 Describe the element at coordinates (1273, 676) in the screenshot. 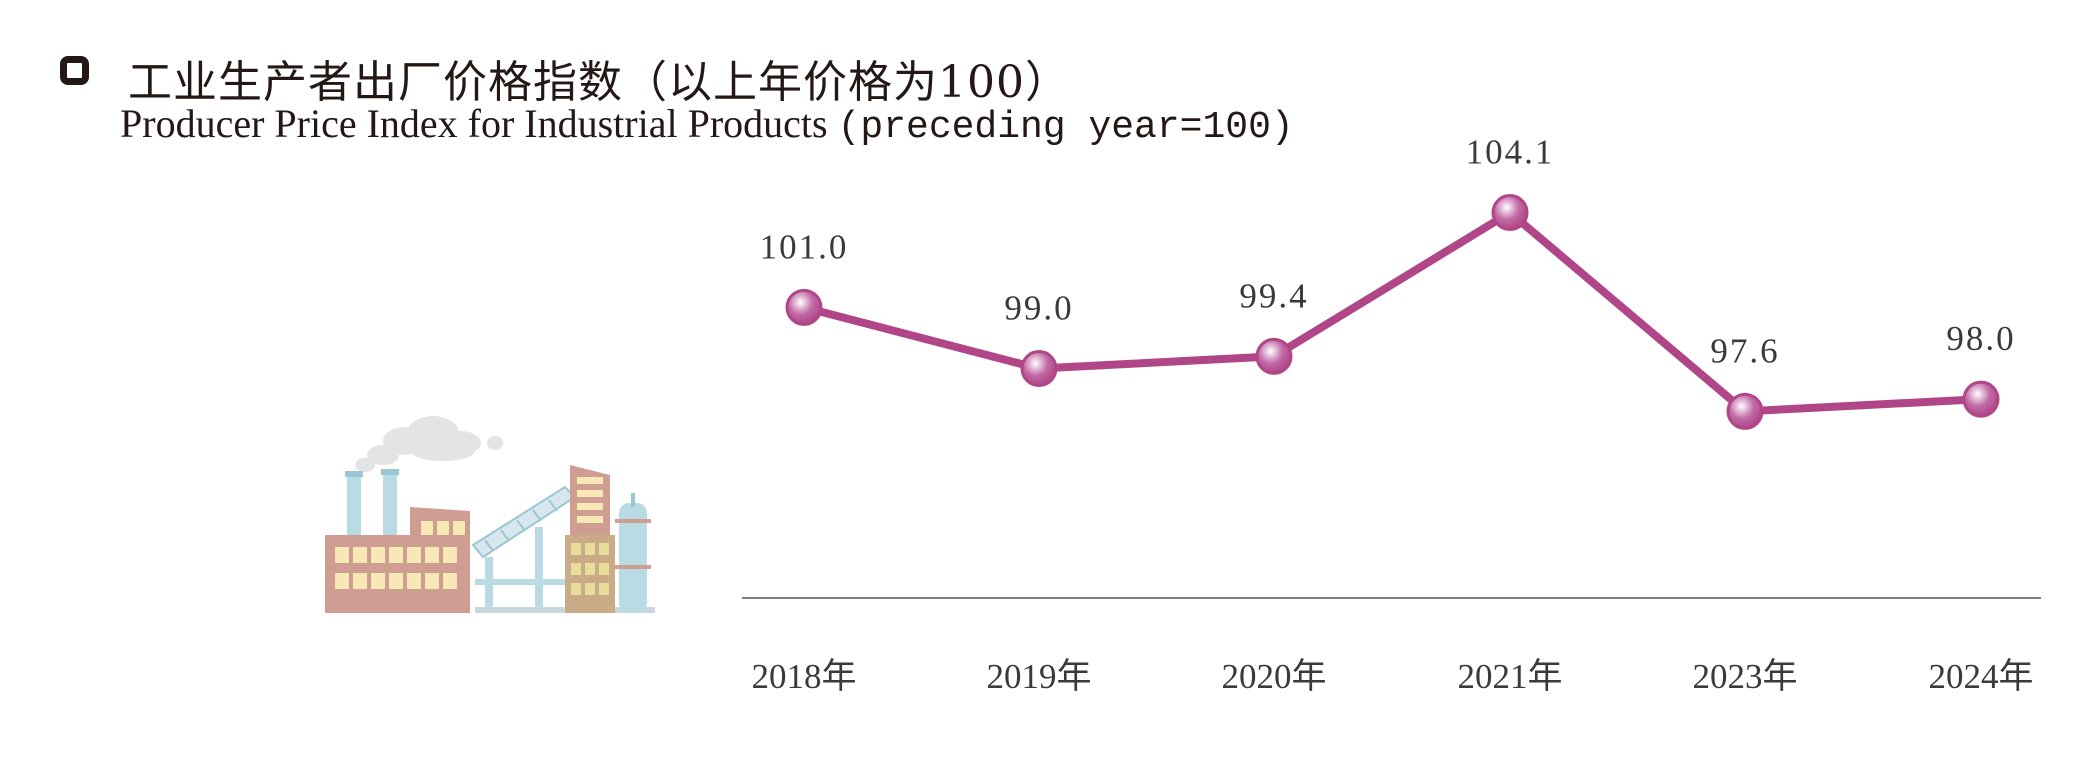

I see `x-tick-label-2020: 2020年` at that location.